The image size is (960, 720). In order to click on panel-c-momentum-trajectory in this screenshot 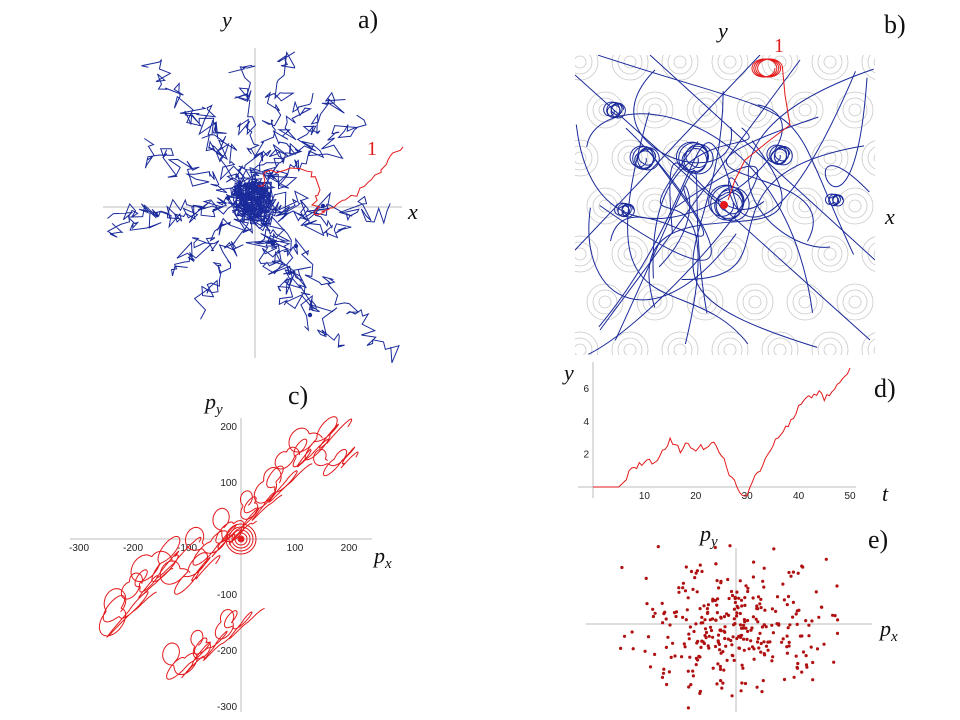, I will do `click(228, 548)`.